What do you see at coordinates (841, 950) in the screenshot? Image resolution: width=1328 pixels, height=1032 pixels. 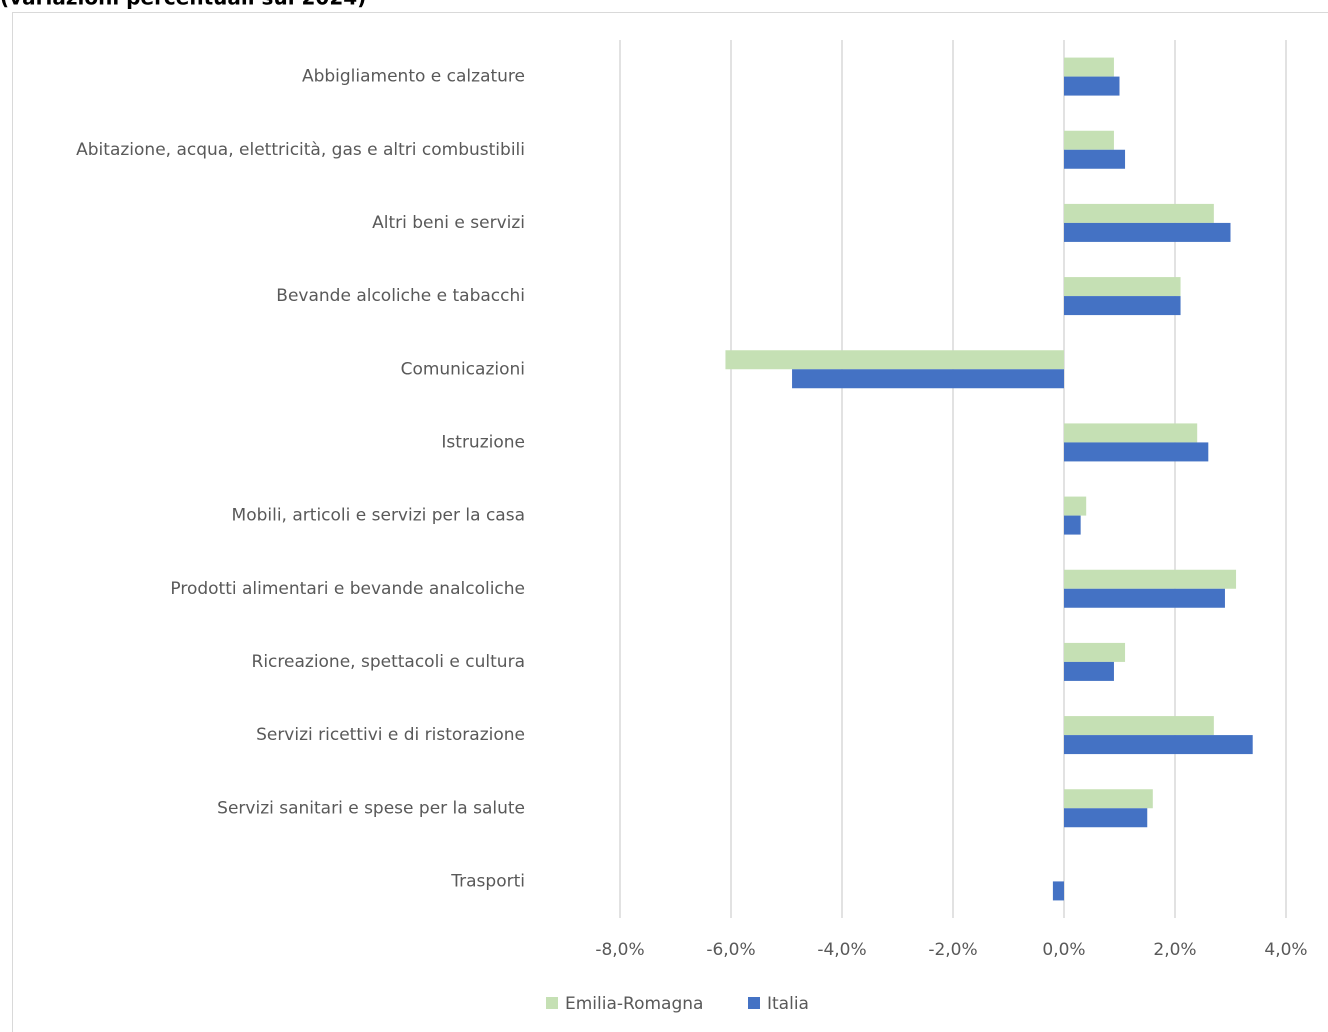 I see `x-tick-label: -4,0%` at bounding box center [841, 950].